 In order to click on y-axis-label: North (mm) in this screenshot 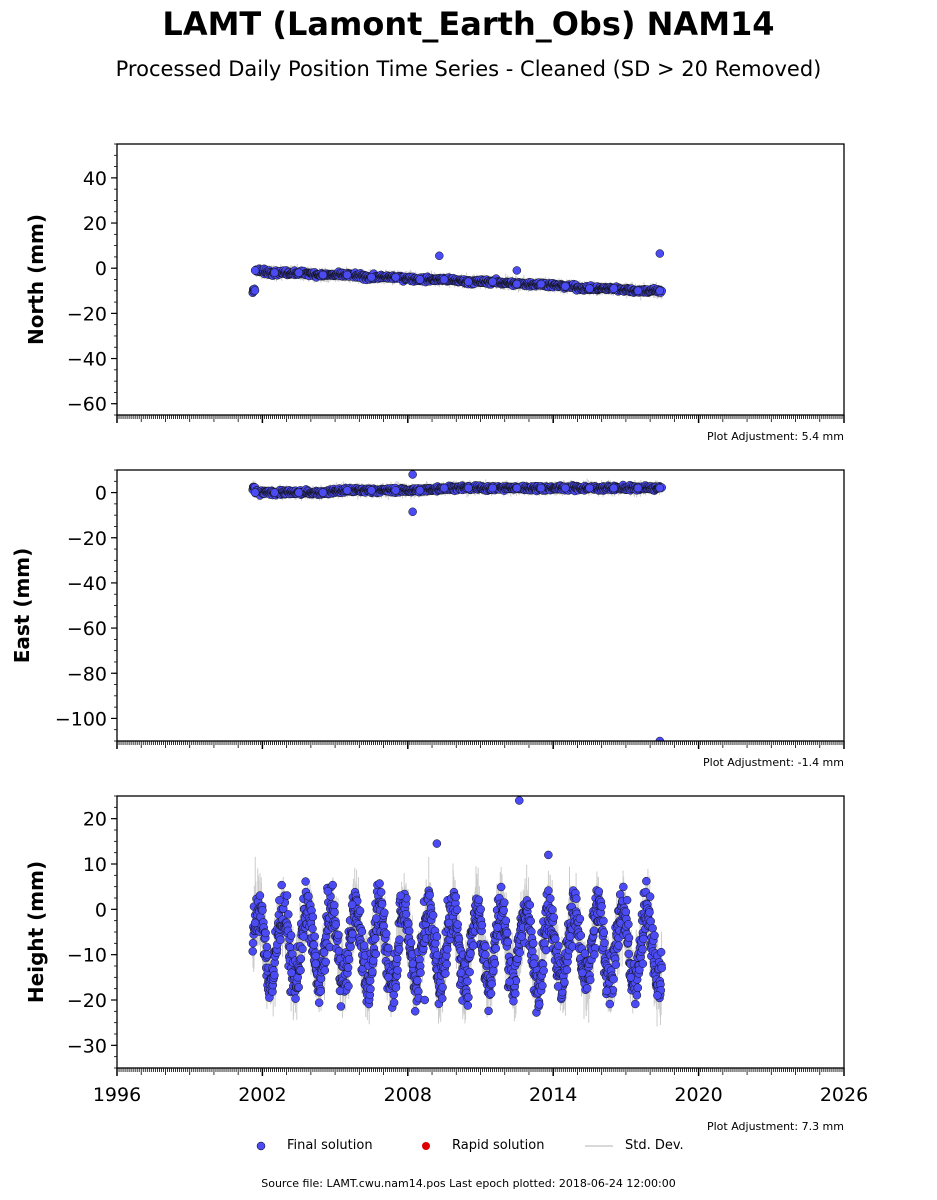, I will do `click(36, 279)`.